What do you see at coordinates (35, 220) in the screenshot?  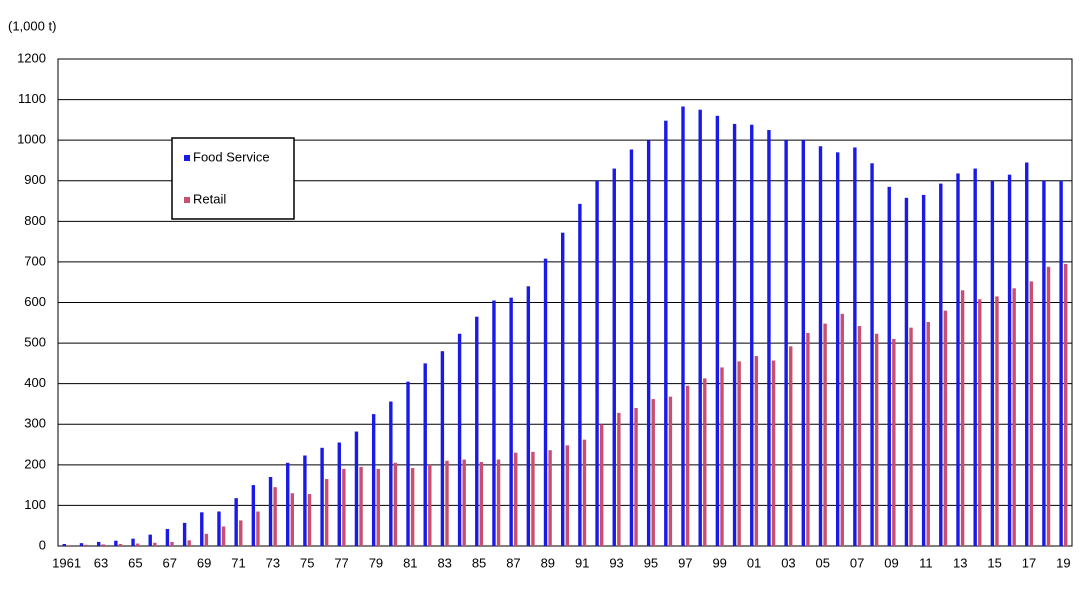 I see `y-tick-label: 800` at bounding box center [35, 220].